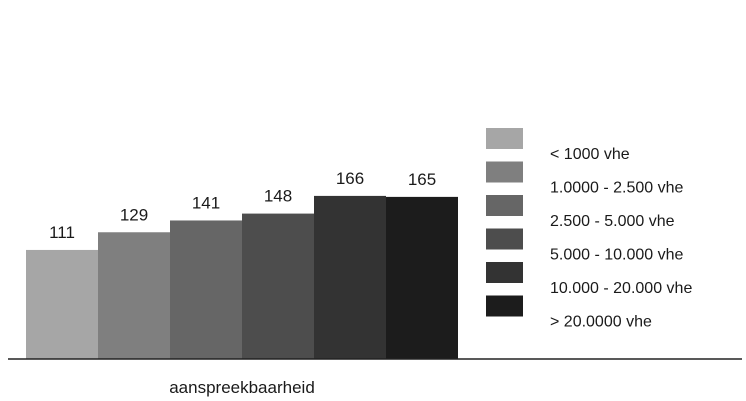  What do you see at coordinates (242, 387) in the screenshot?
I see `x-axis-label: aanspreekbaarheid` at bounding box center [242, 387].